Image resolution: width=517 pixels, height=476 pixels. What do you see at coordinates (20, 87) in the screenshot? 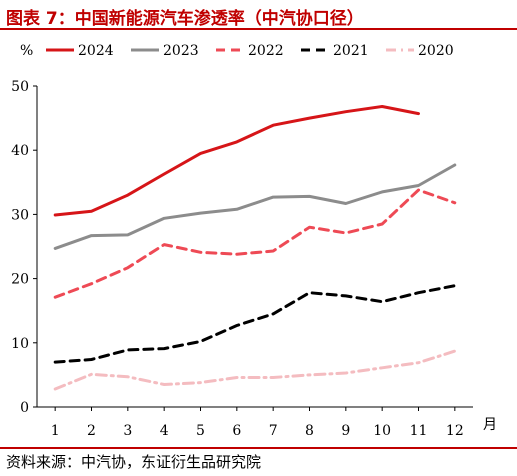
I see `y-tick-label: 50` at bounding box center [20, 87].